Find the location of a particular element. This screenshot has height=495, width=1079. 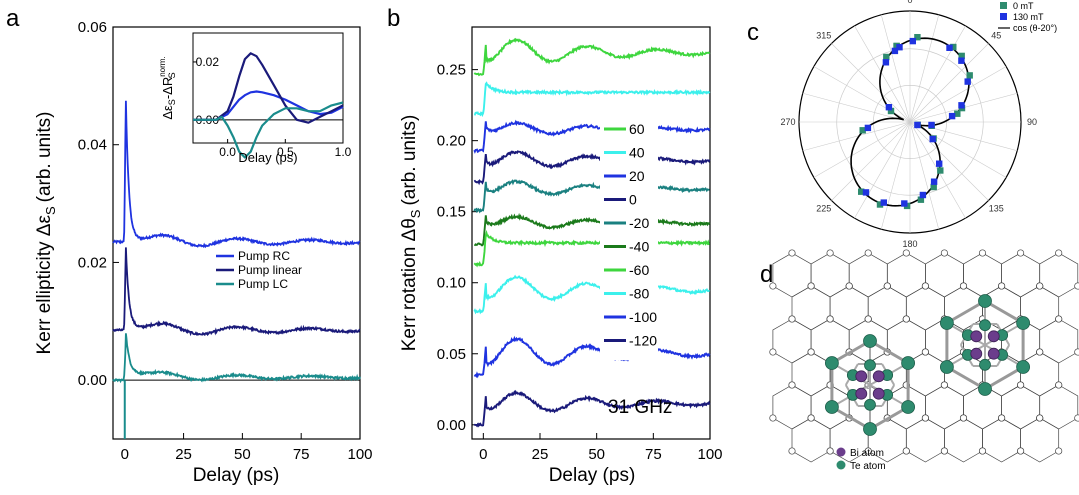

panel-b-frequency-annotation: 31 GHz is located at coordinates (640, 407).